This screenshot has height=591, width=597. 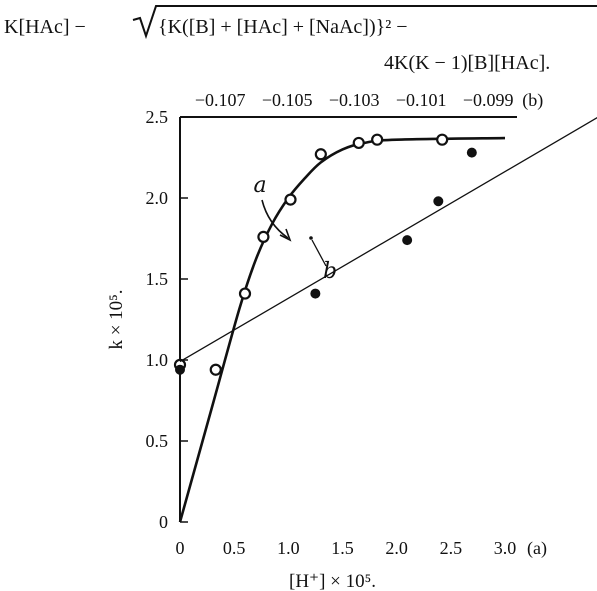 I want to click on series-a-label: a, so click(x=259, y=185).